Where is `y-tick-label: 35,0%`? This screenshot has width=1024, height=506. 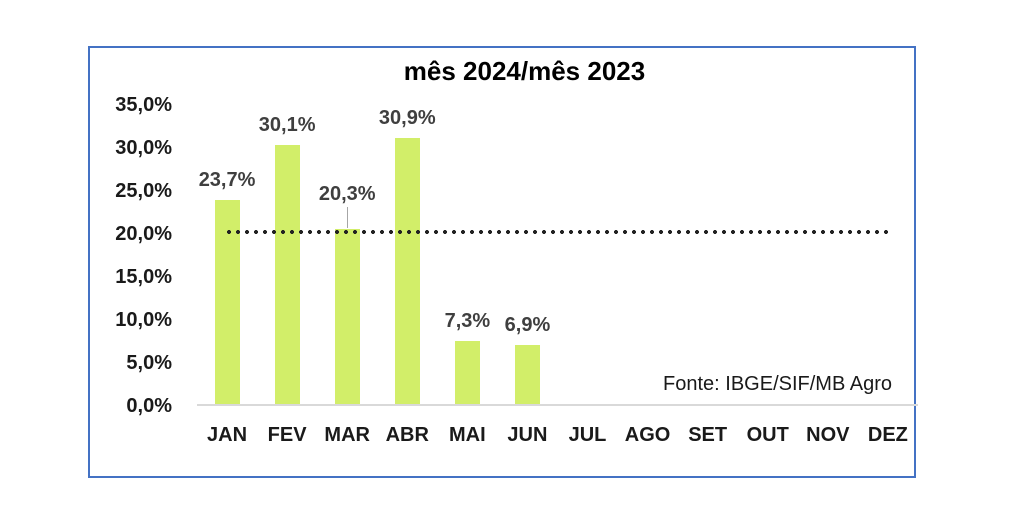
y-tick-label: 35,0% is located at coordinates (143, 105).